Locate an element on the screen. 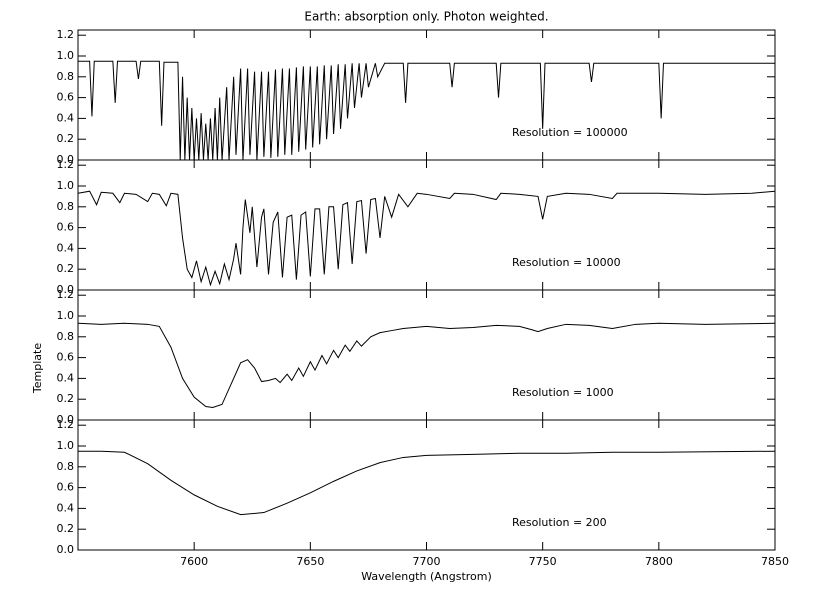 The height and width of the screenshot is (609, 830). annotation: Resolution = 10000 is located at coordinates (566, 262).